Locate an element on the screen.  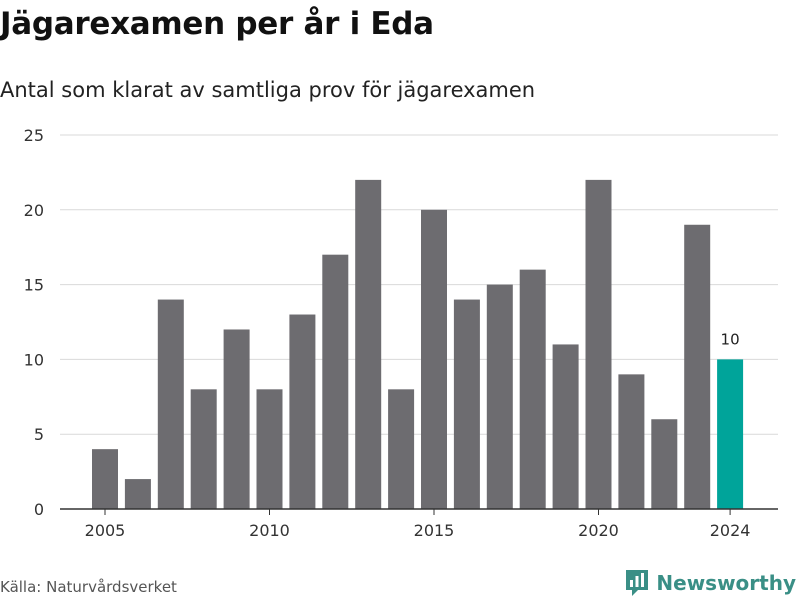
x-tick-label: 2015 is located at coordinates (434, 530).